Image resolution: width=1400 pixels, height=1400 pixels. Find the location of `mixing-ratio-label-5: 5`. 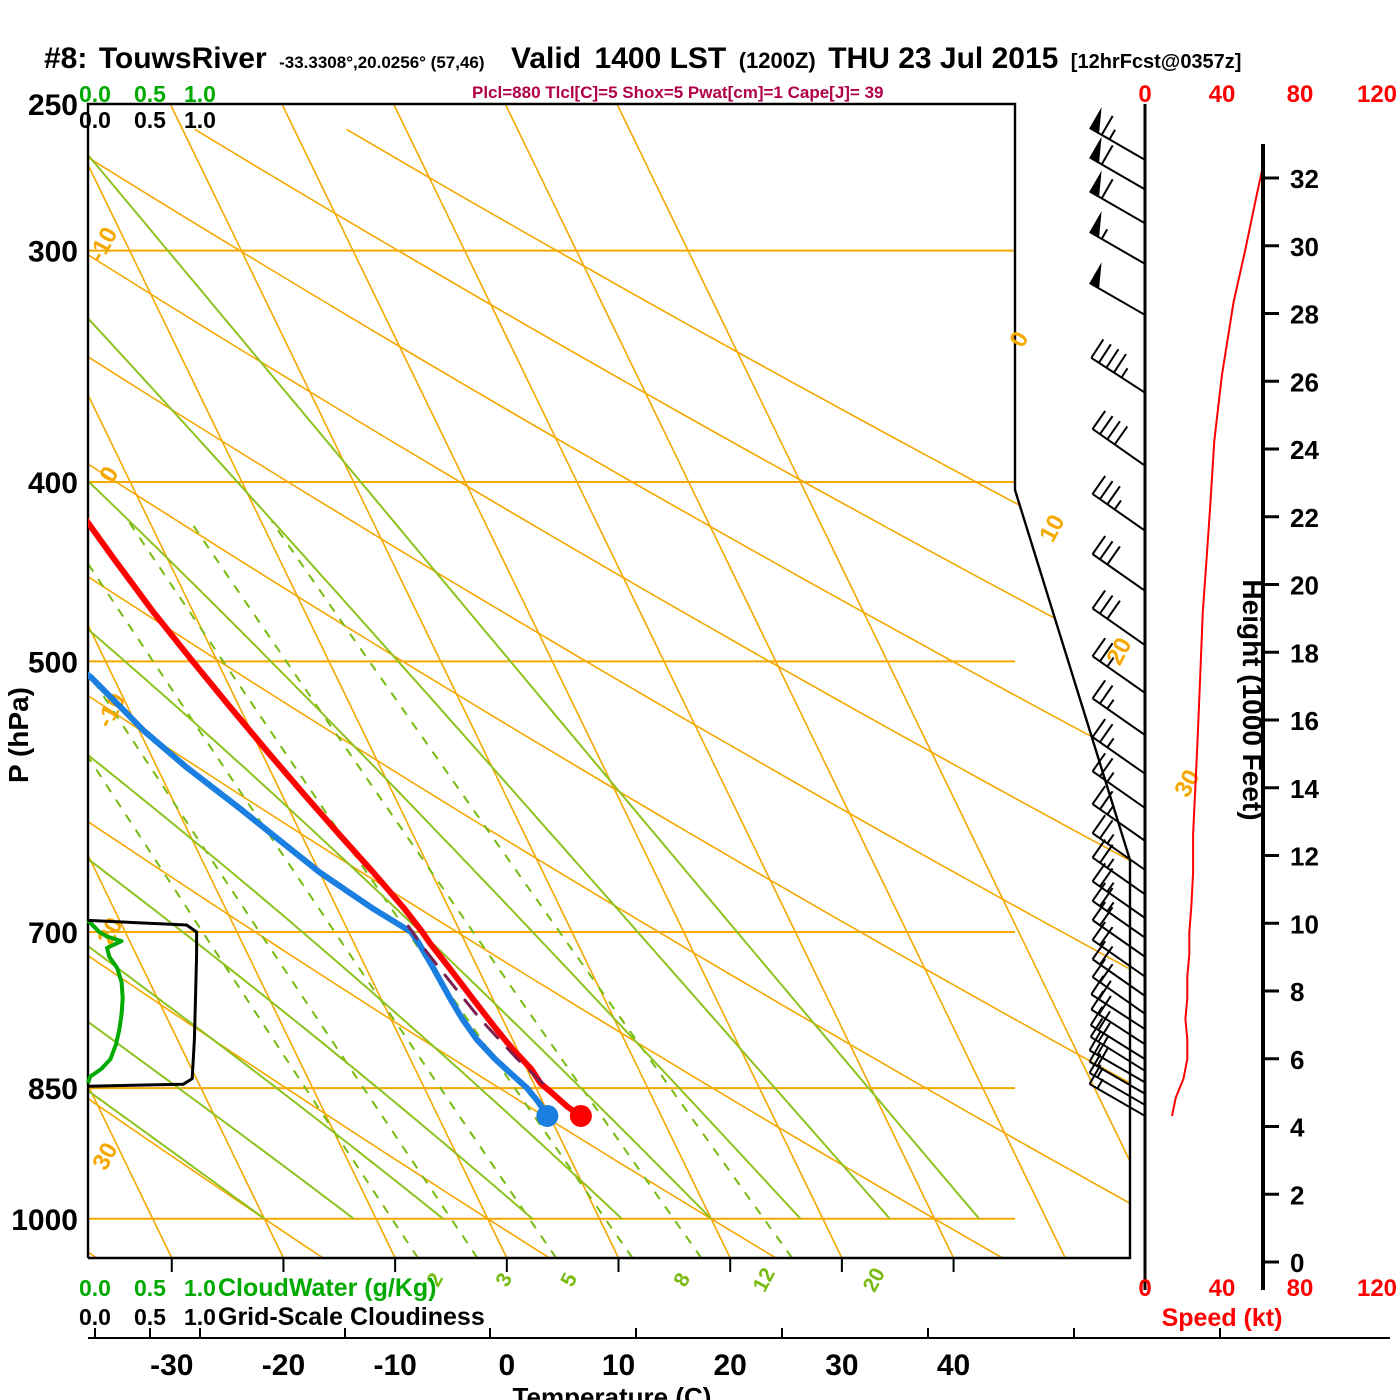

mixing-ratio-label-5: 5 is located at coordinates (569, 1279).